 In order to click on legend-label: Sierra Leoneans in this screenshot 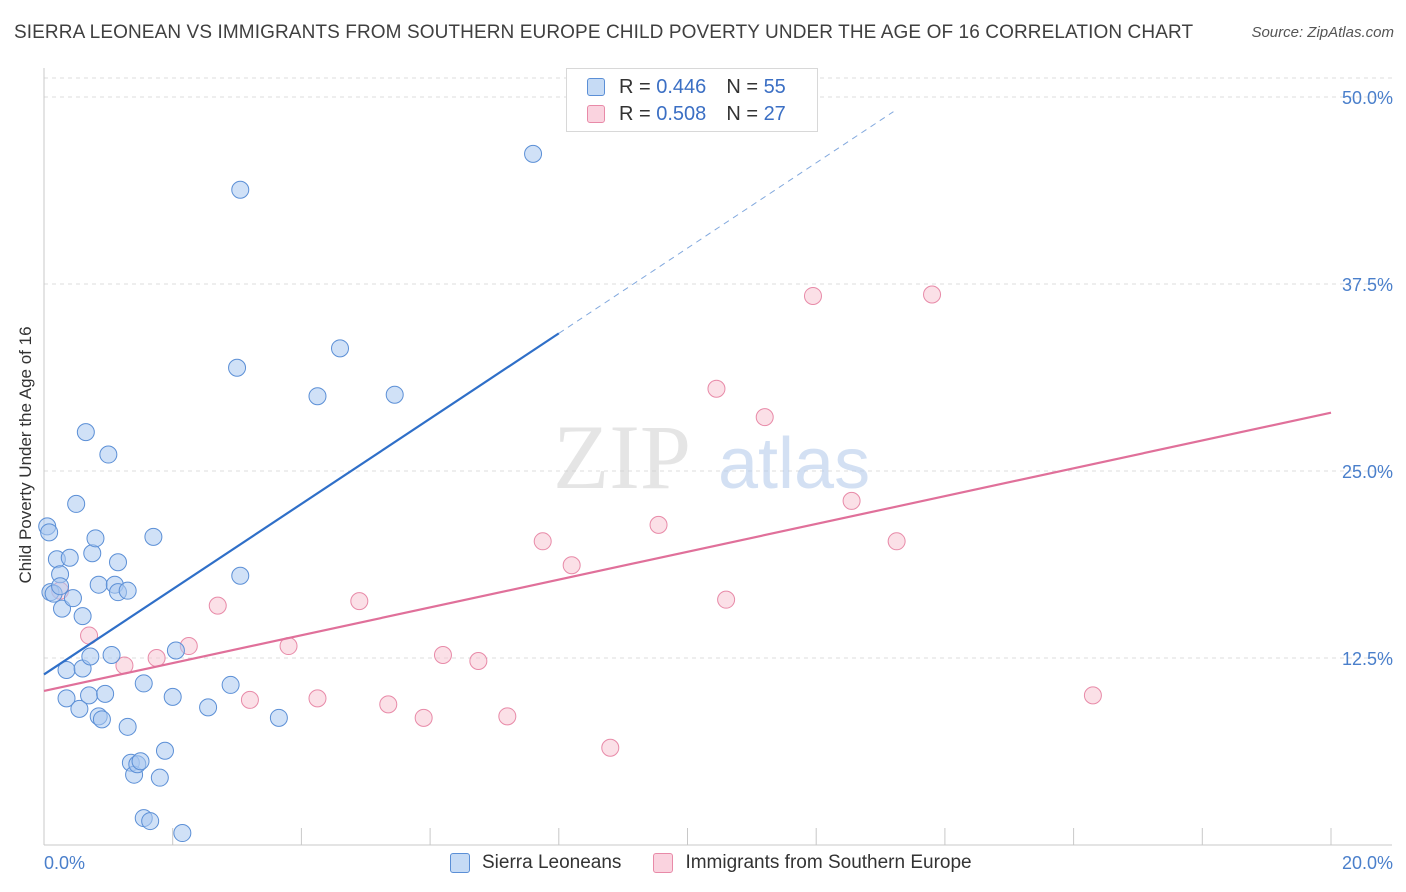, I will do `click(552, 862)`.